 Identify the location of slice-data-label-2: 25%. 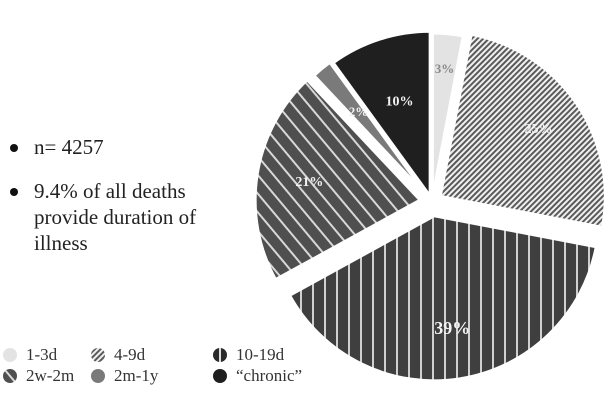
(539, 129).